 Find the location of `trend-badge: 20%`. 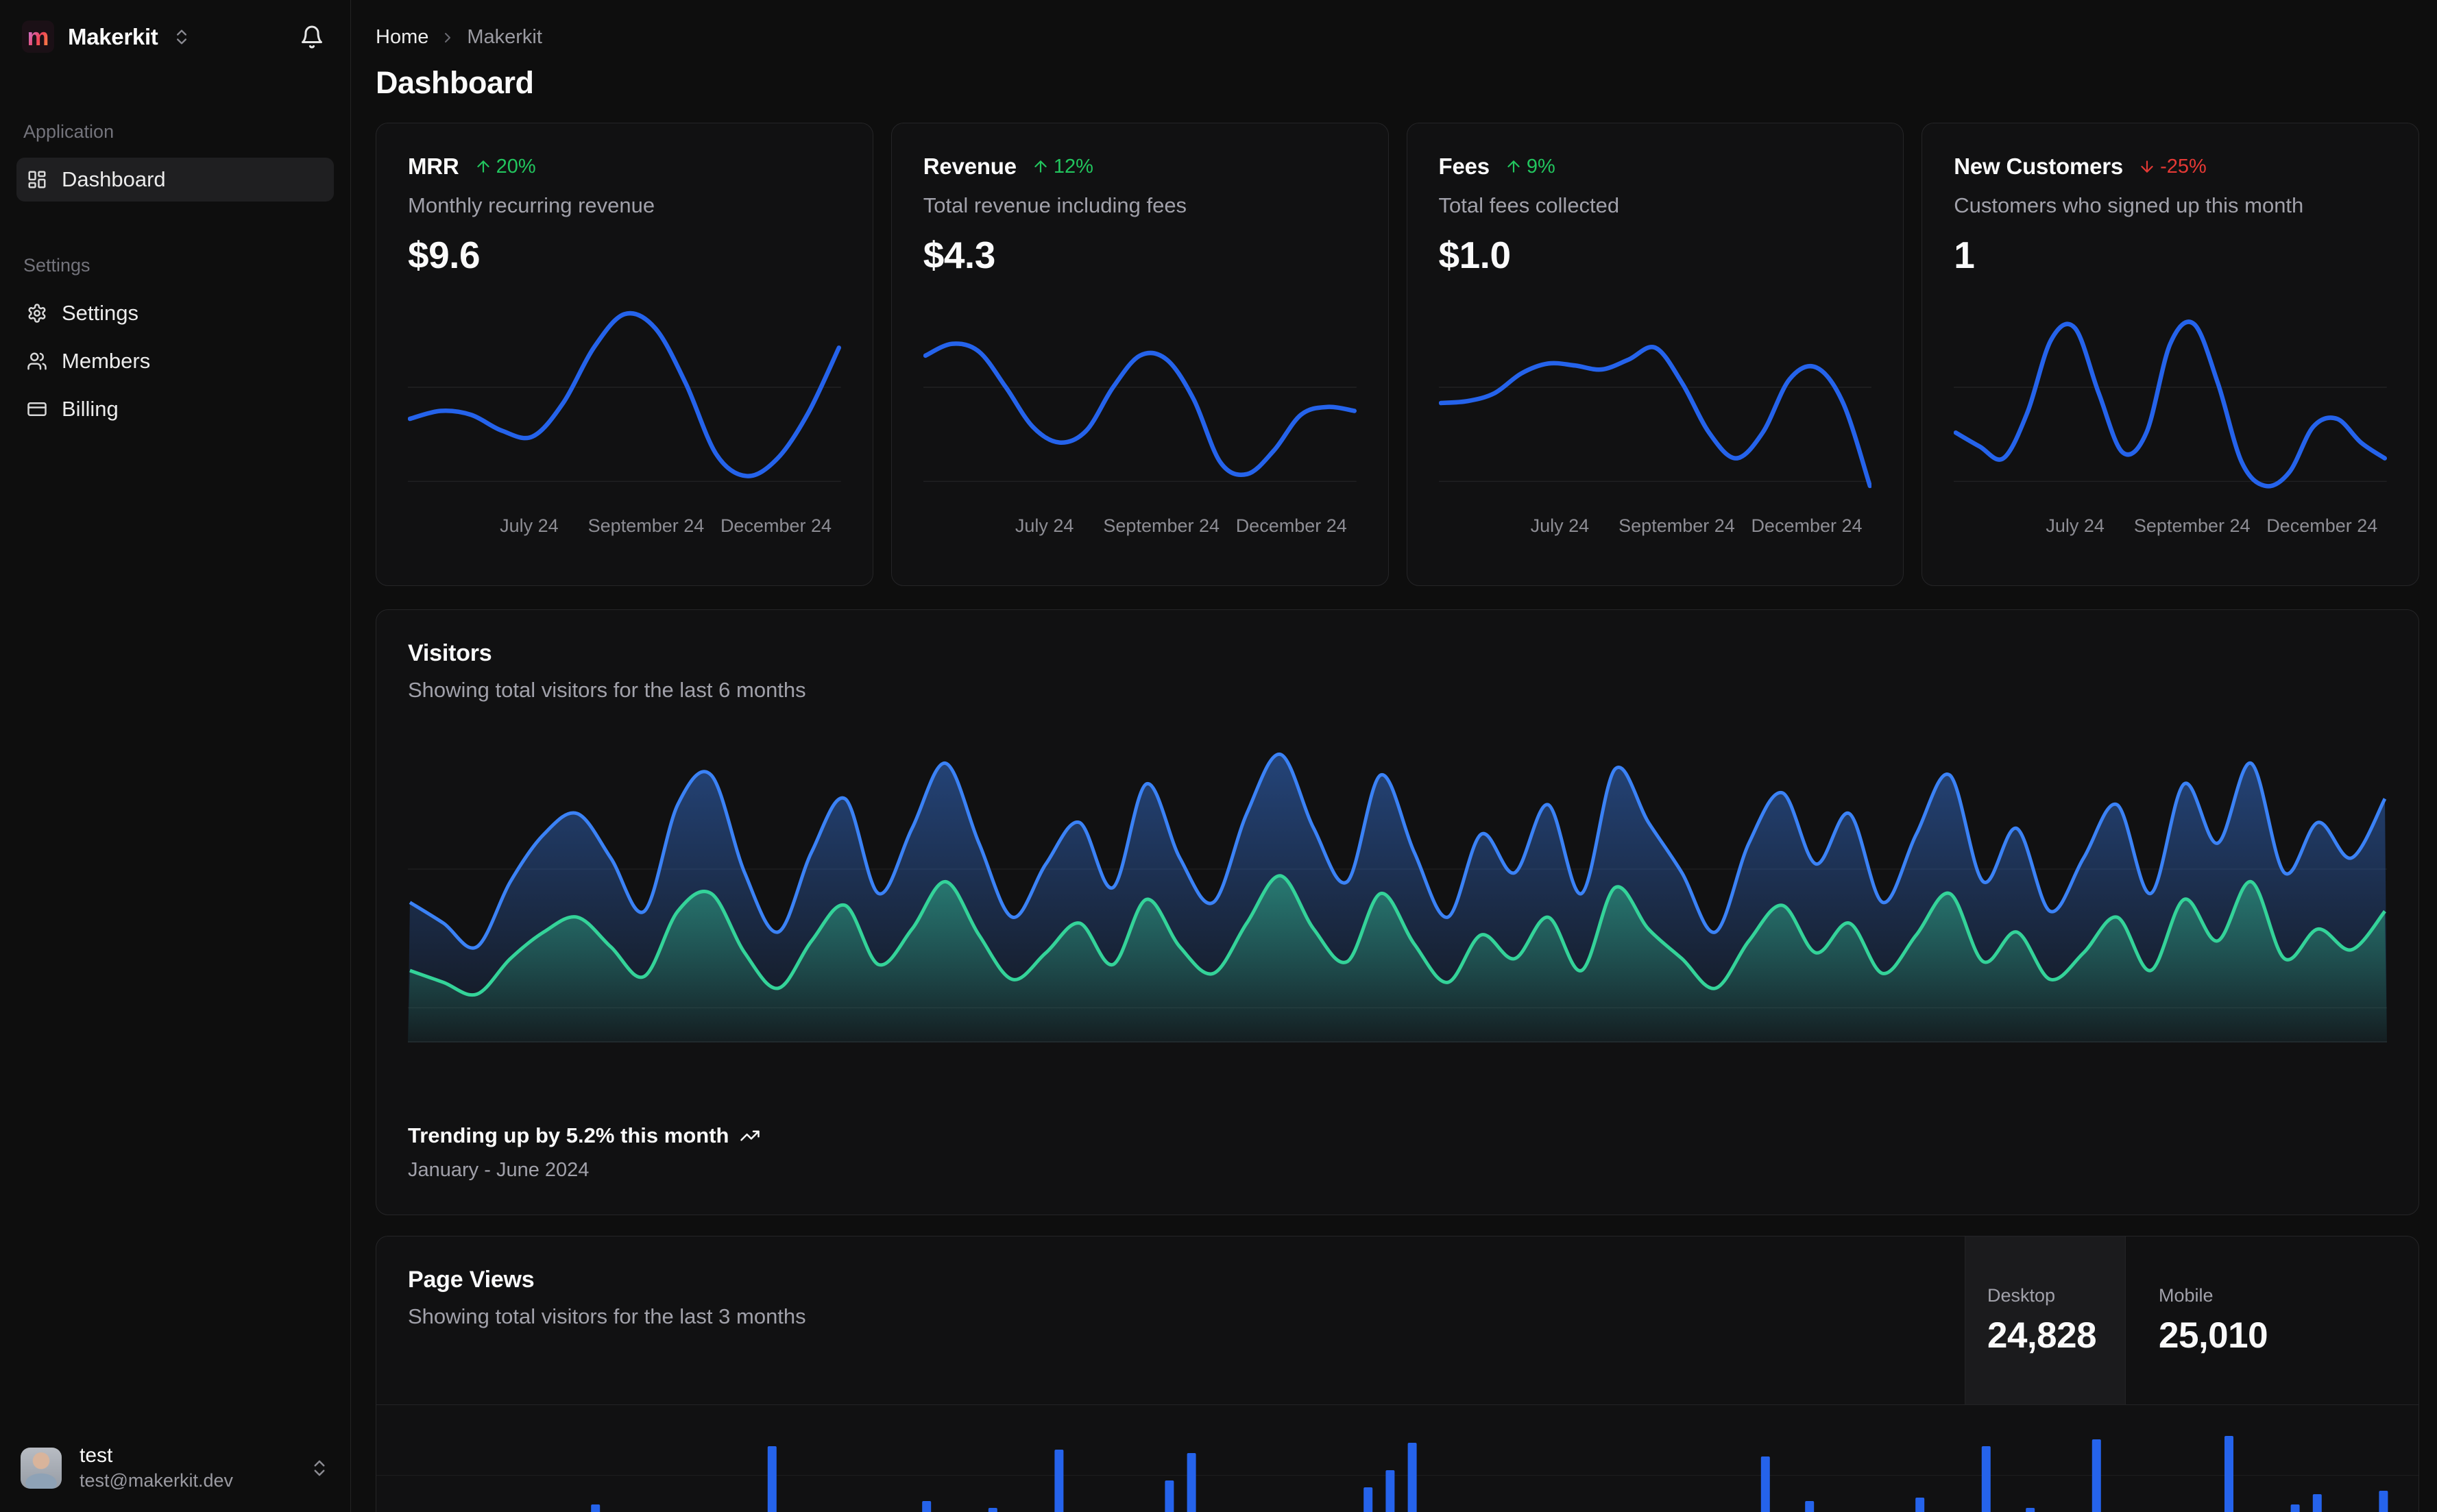

trend-badge: 20% is located at coordinates (505, 167).